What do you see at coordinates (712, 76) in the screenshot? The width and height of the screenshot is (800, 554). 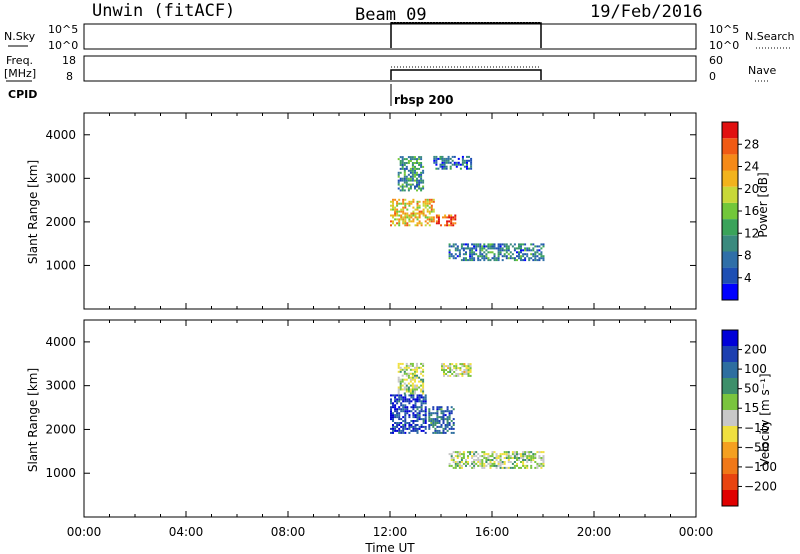 I see `nave-tick-bottom: 0` at bounding box center [712, 76].